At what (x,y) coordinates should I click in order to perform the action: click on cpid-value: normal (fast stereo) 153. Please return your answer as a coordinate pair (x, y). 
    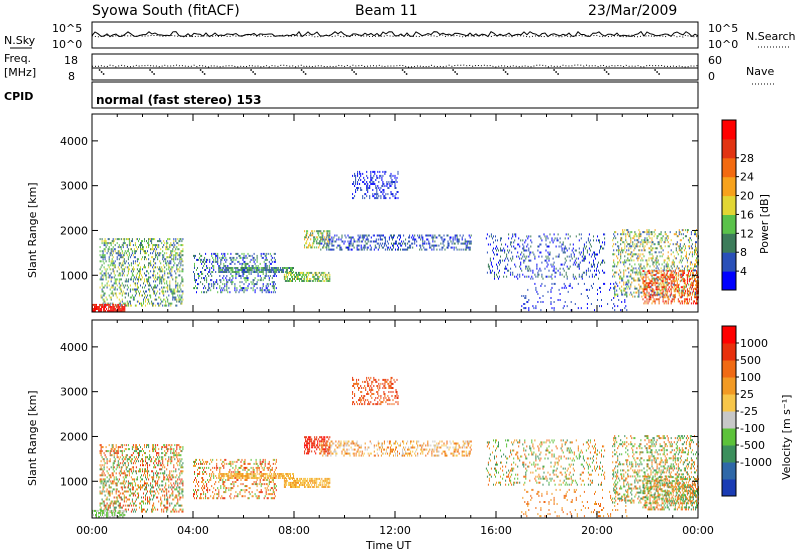
    Looking at the image, I should click on (179, 100).